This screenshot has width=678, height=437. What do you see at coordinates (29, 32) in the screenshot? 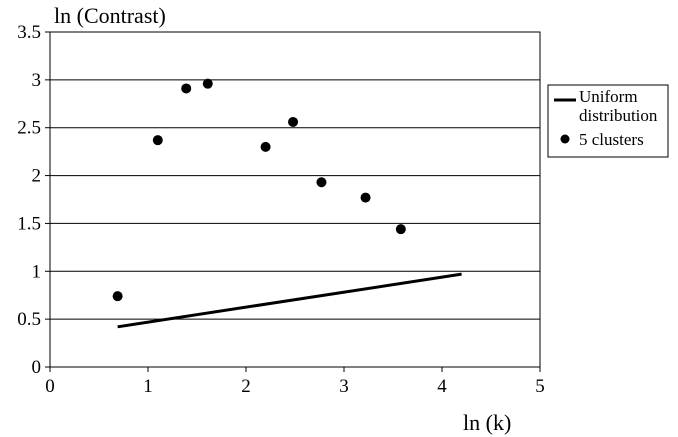
I see `y-tick-label-7: 3.5` at bounding box center [29, 32].